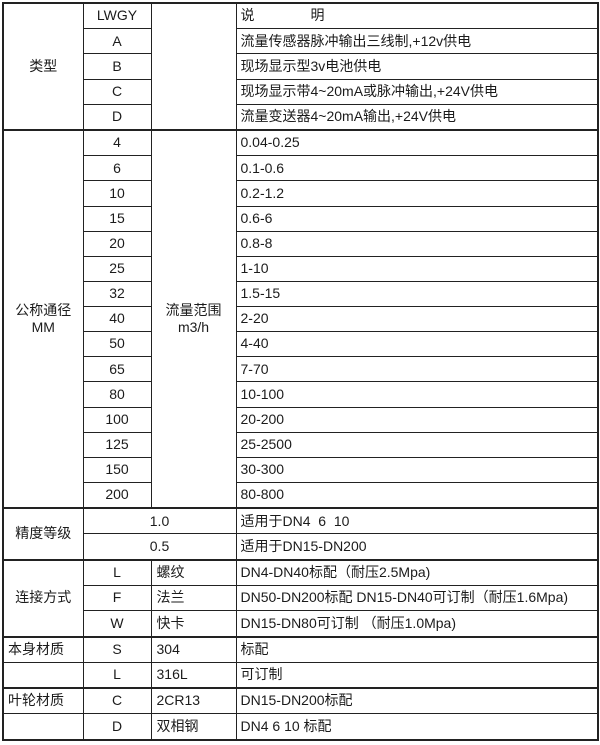 The height and width of the screenshot is (745, 600). I want to click on accuracy-desc-cell: 适用于DN4 6 10, so click(417, 521).